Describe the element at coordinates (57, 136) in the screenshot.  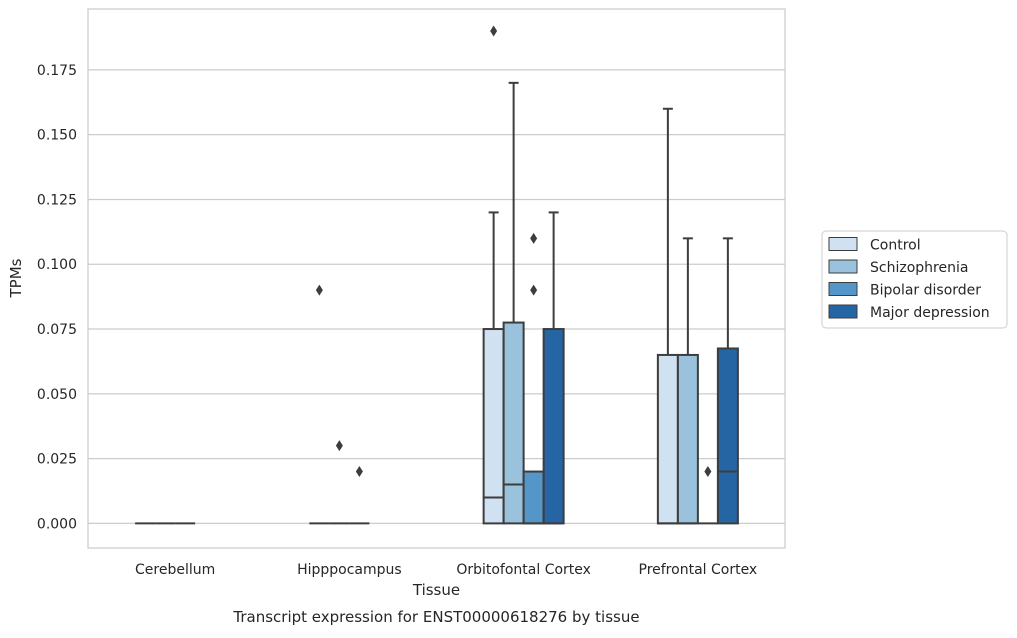
I see `y-tick-label: 0.150` at that location.